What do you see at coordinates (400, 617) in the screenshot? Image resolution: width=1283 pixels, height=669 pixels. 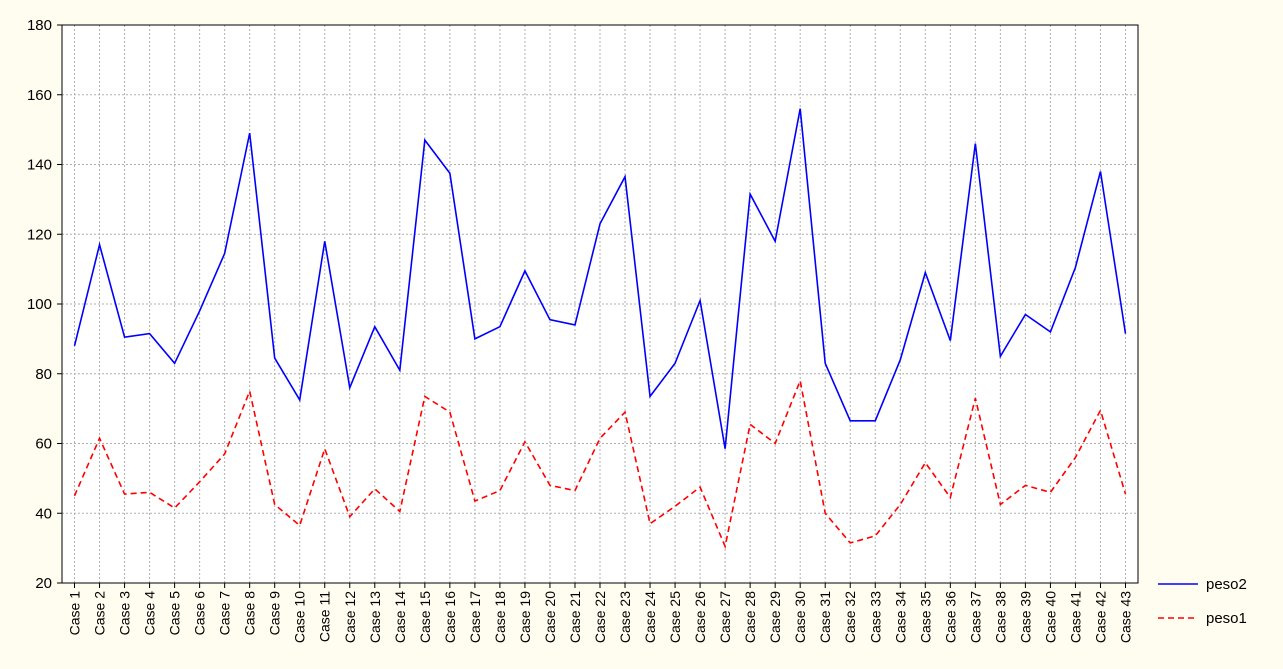 I see `x-tick-label: Case 14` at bounding box center [400, 617].